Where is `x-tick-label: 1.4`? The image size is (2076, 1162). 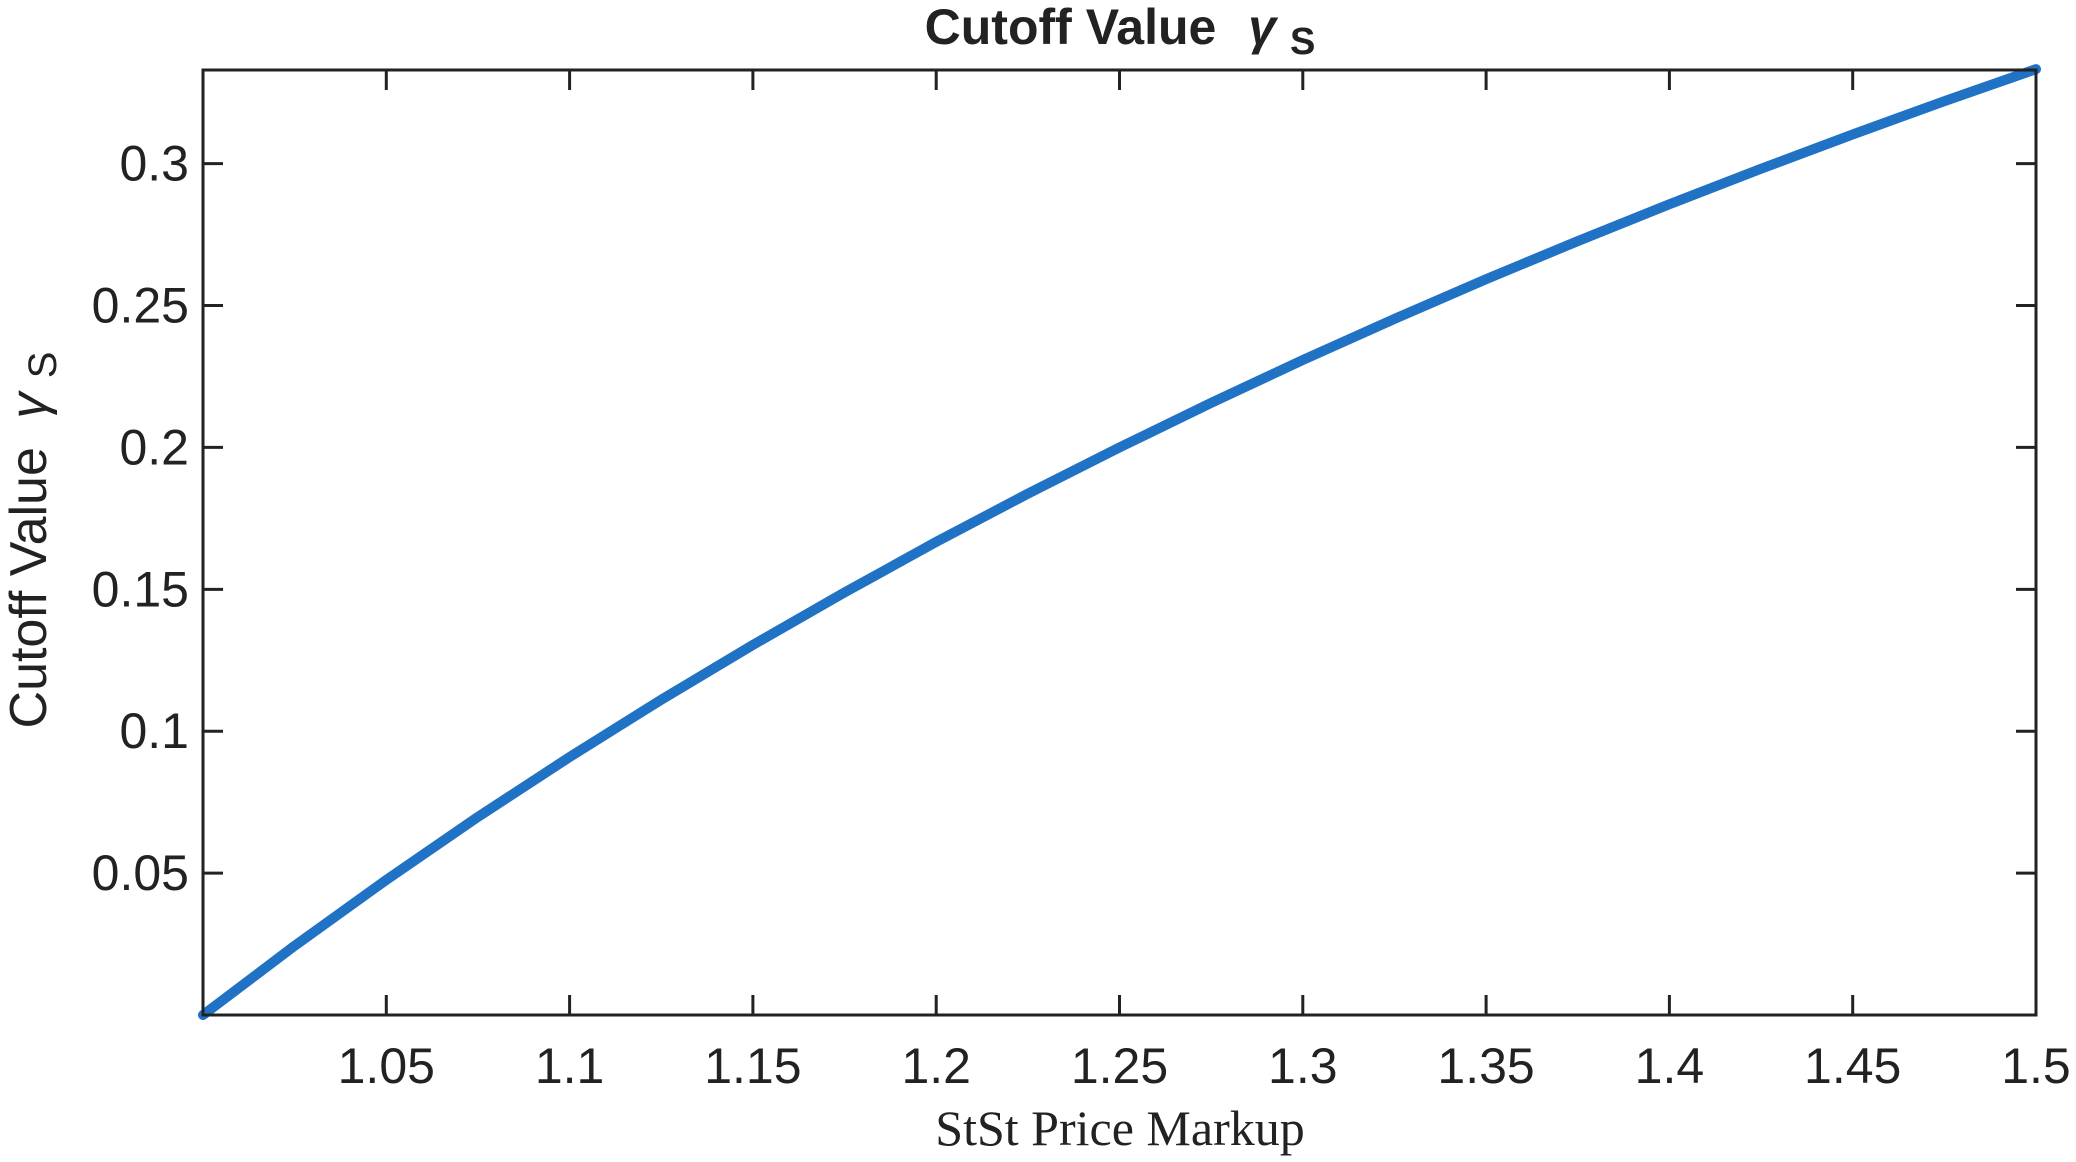 x-tick-label: 1.4 is located at coordinates (1670, 1066).